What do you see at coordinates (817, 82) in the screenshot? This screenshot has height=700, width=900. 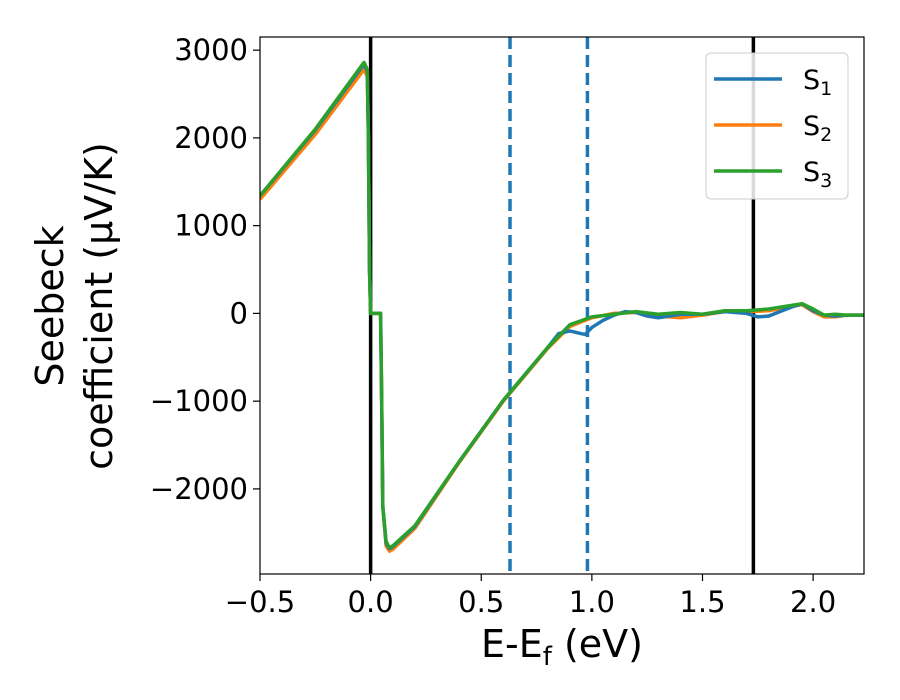 I see `legend-label-s1: S1` at bounding box center [817, 82].